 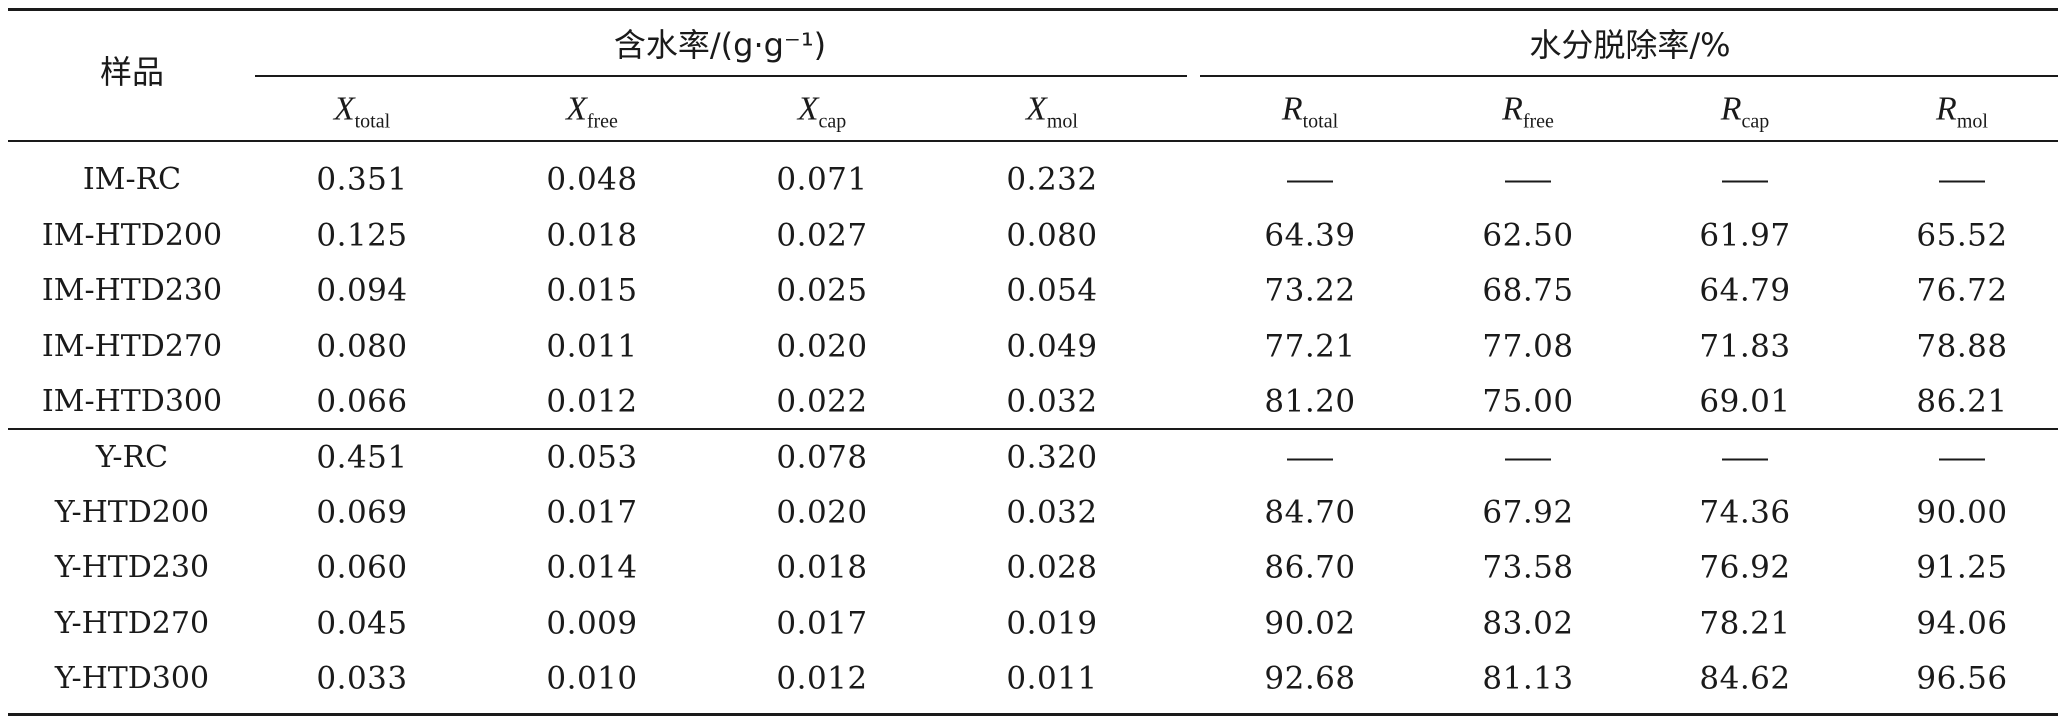 I want to click on sample-header: 样品, so click(x=132, y=72).